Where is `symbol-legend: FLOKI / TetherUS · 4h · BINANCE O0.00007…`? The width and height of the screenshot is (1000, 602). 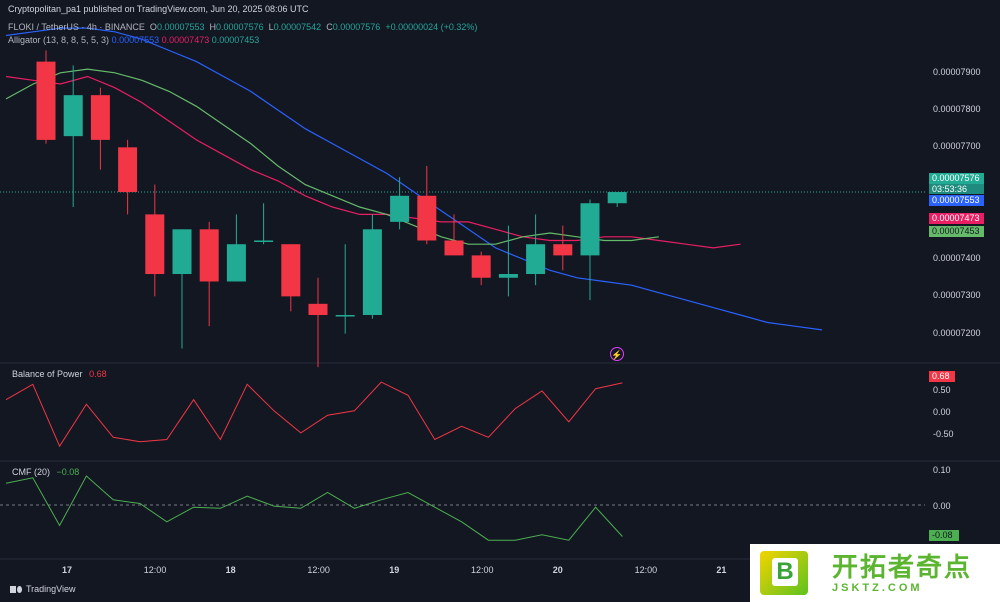
symbol-legend: FLOKI / TetherUS · 4h · BINANCE O0.00007… is located at coordinates (242, 27).